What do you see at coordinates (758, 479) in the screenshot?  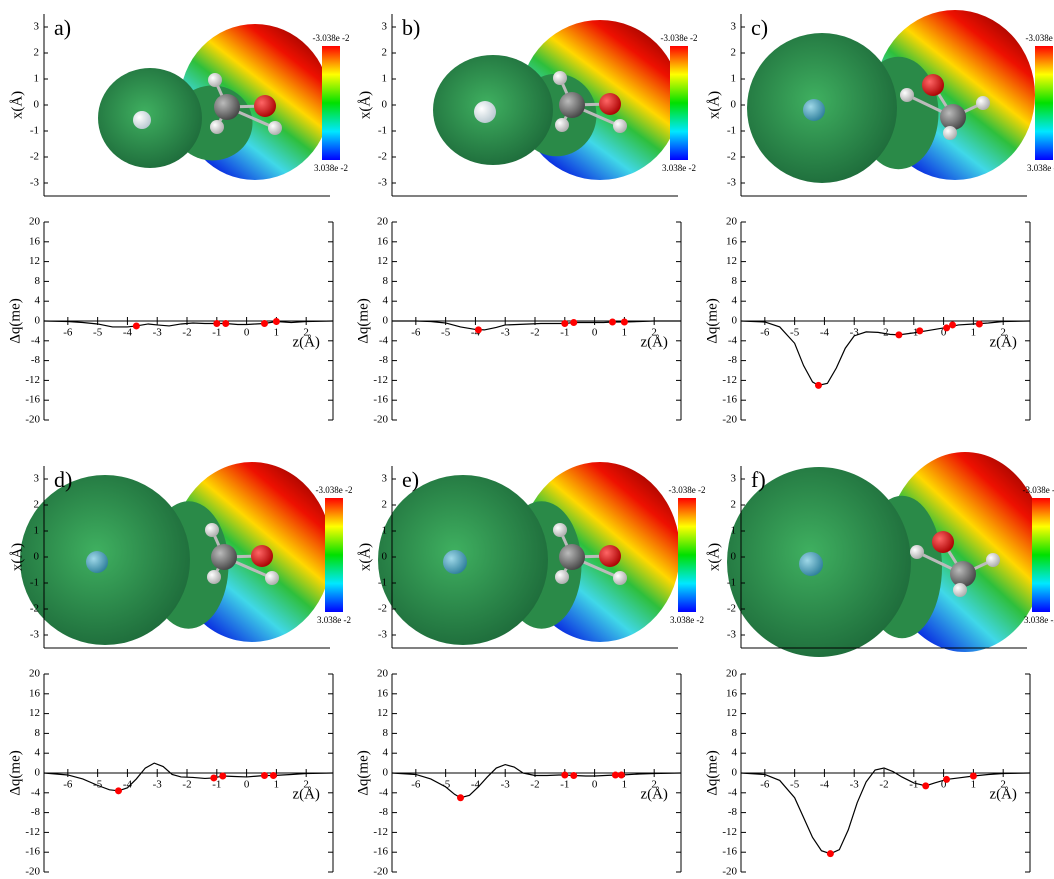 I see `panel-label: f)` at bounding box center [758, 479].